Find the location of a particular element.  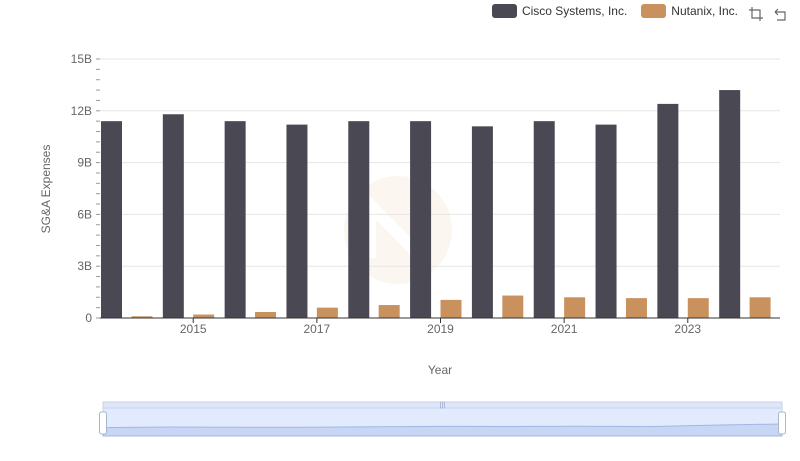

bar-cisco-2021 is located at coordinates (544, 219).